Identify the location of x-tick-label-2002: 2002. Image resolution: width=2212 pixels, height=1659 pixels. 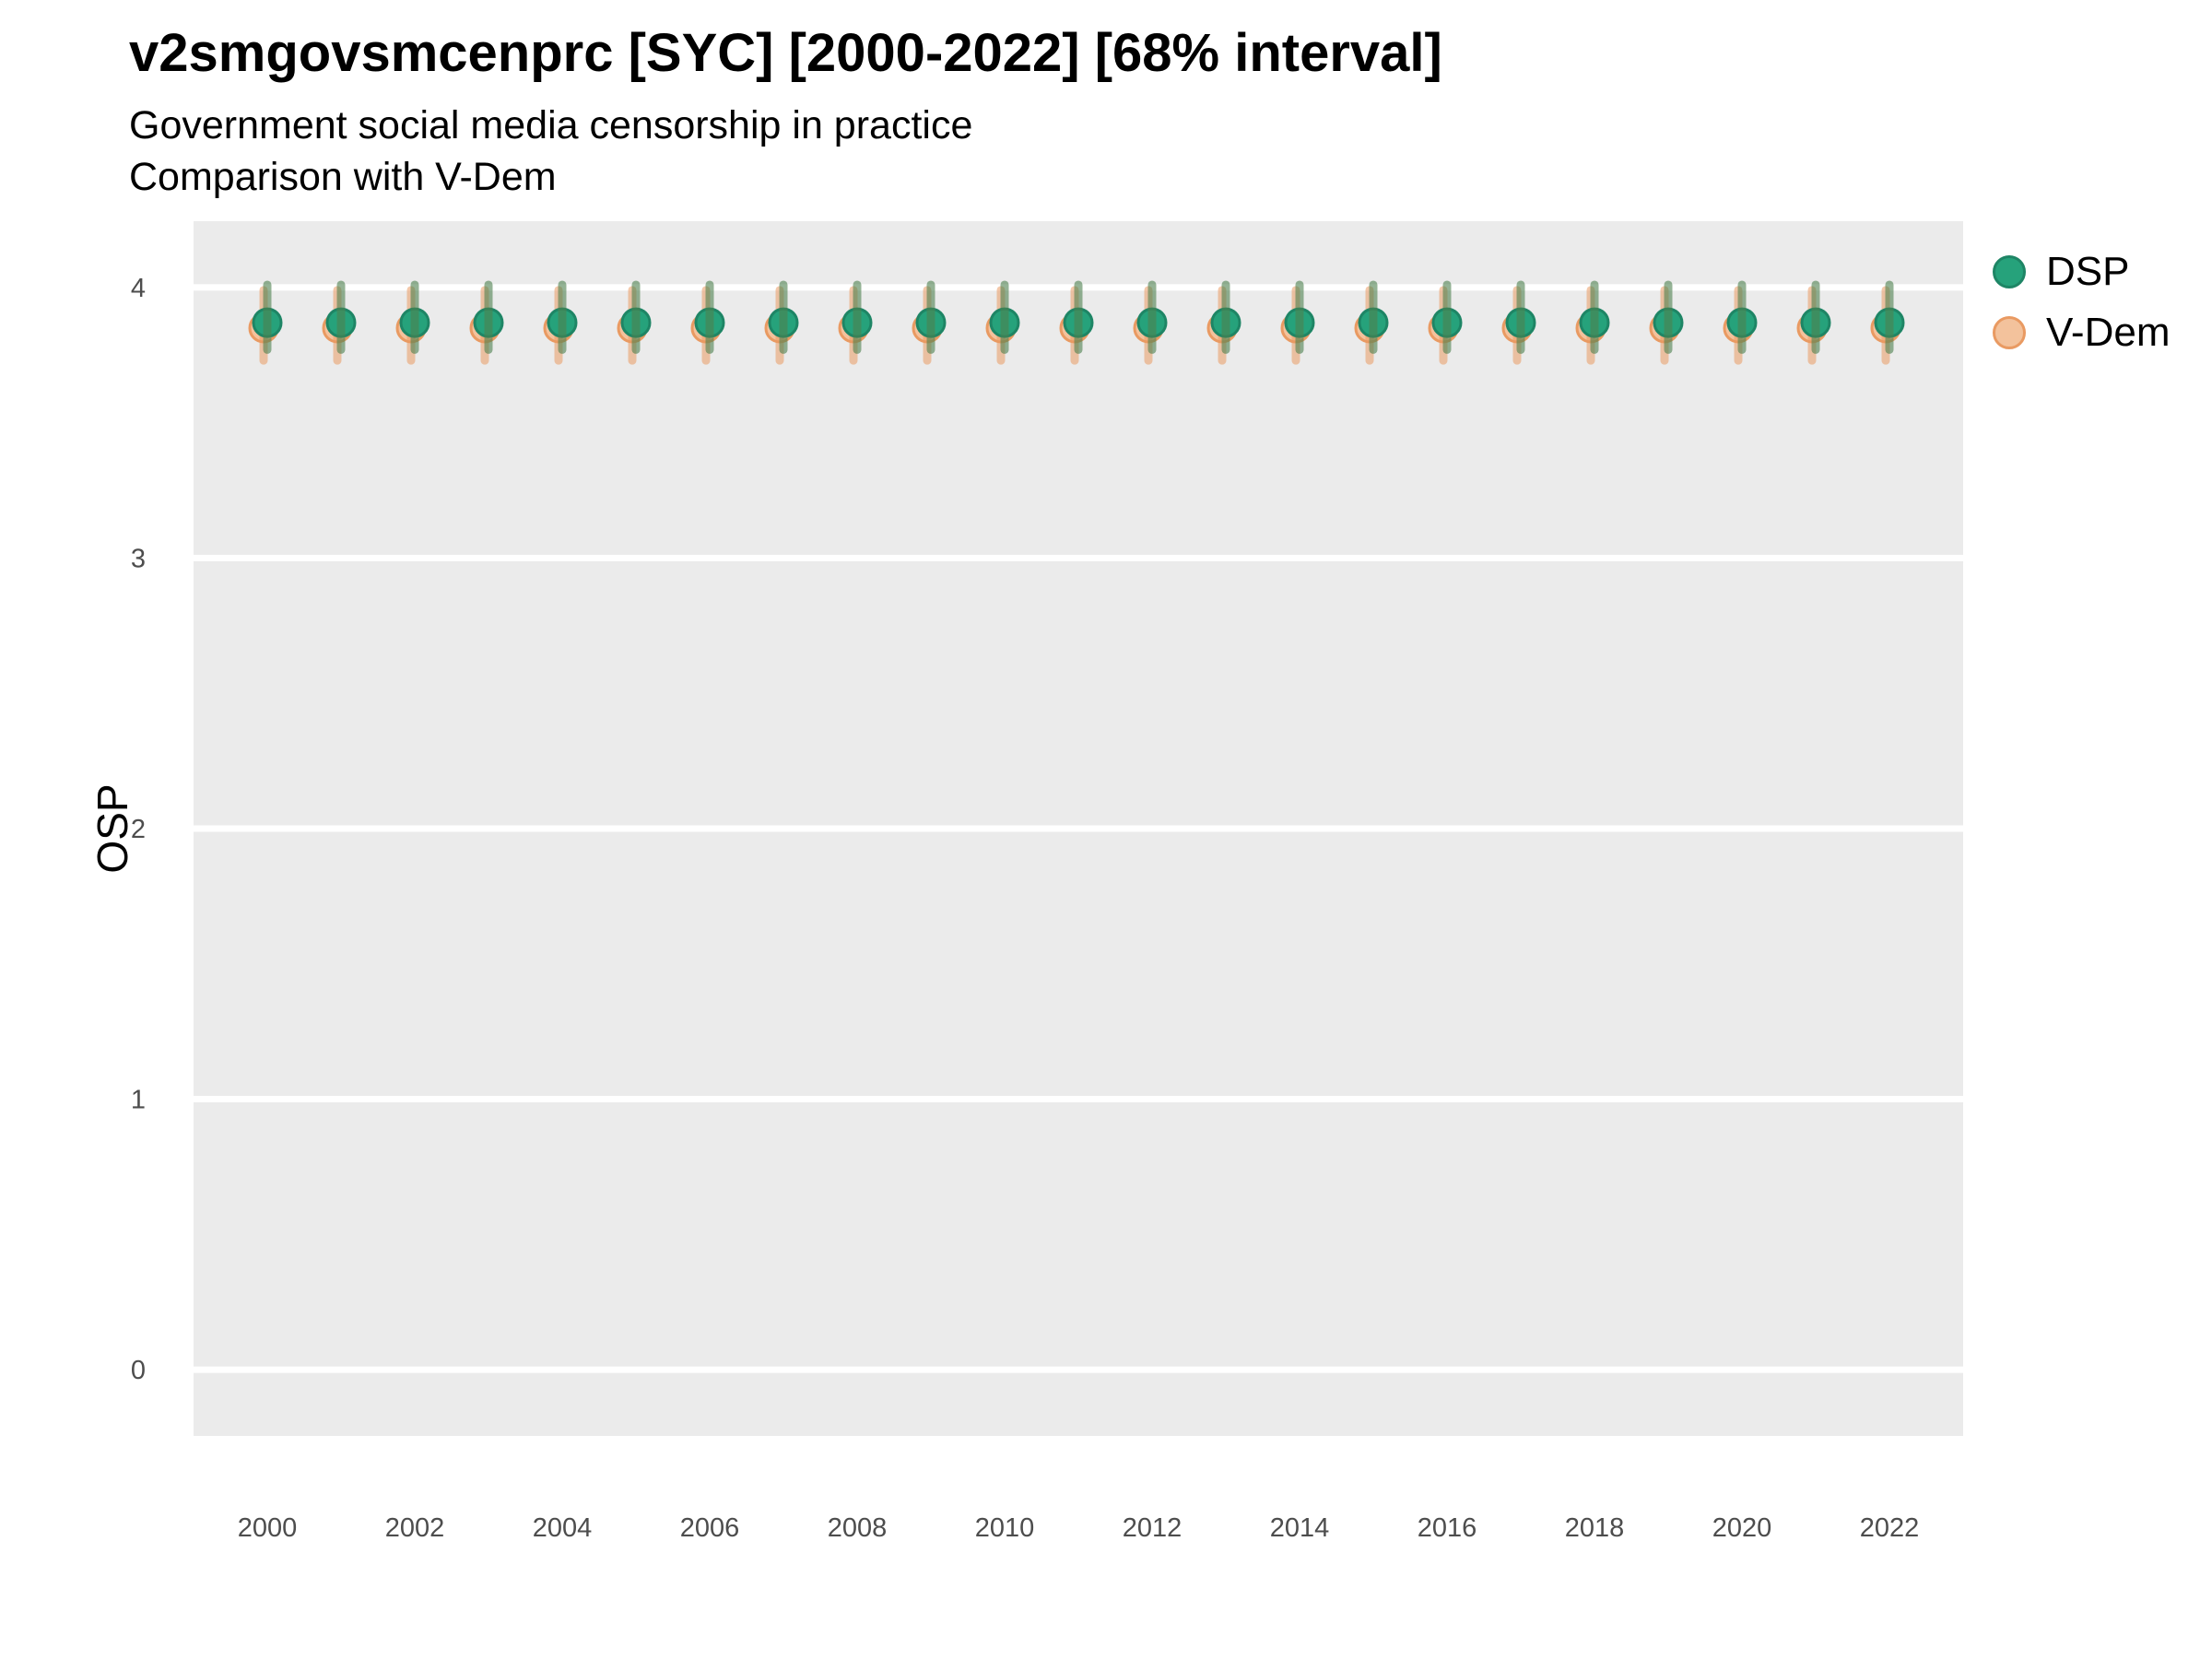
(415, 1528).